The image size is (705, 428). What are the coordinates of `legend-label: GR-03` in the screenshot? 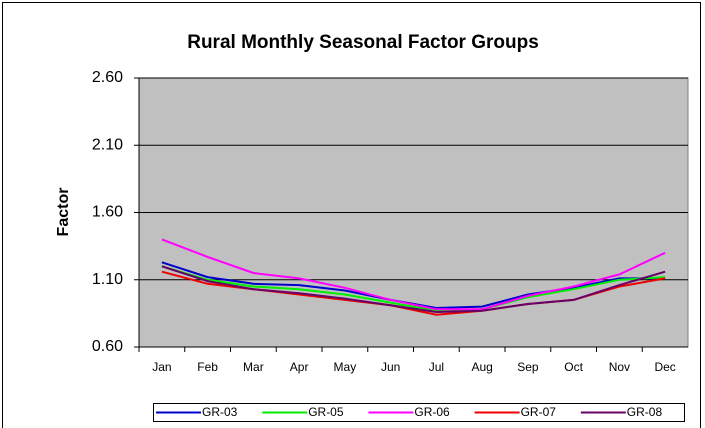 It's located at (220, 412).